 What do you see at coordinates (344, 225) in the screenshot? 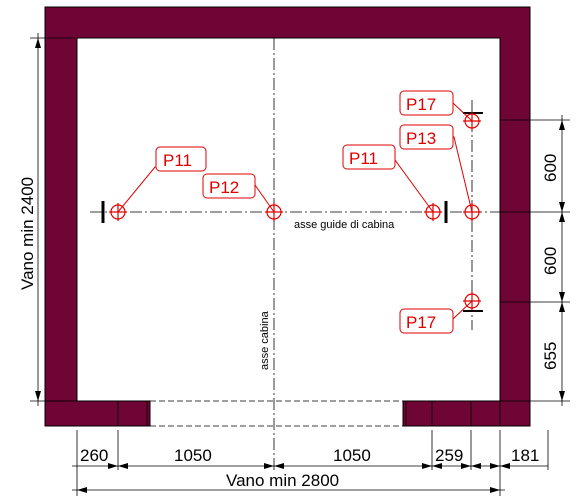
I see `guide-axis-label: asse guide di cabina` at bounding box center [344, 225].